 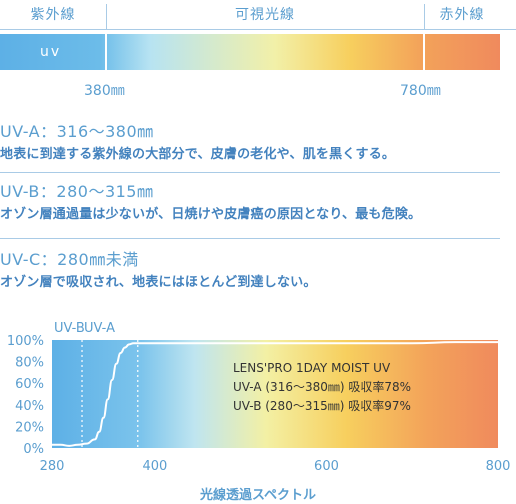 What do you see at coordinates (312, 368) in the screenshot?
I see `product-name: LENS'PRO 1DAY MOIST UV` at bounding box center [312, 368].